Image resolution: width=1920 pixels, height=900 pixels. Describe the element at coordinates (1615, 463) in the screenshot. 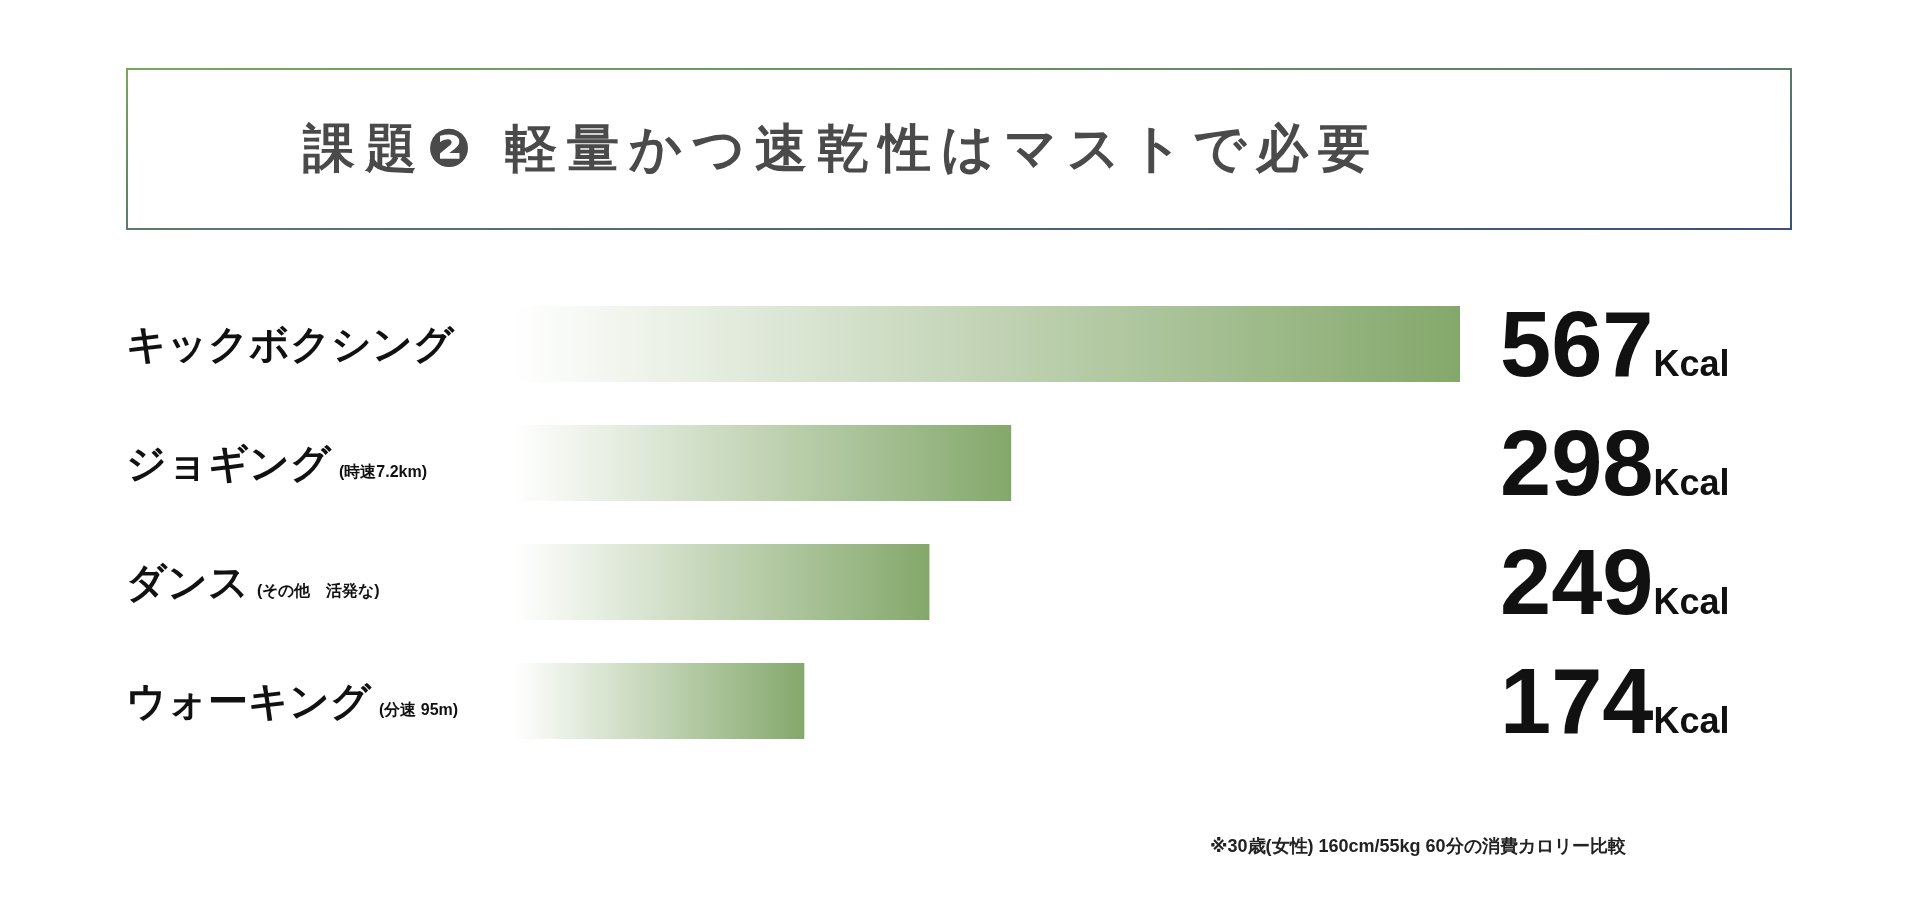

I see `data-label: 298Kcal` at that location.